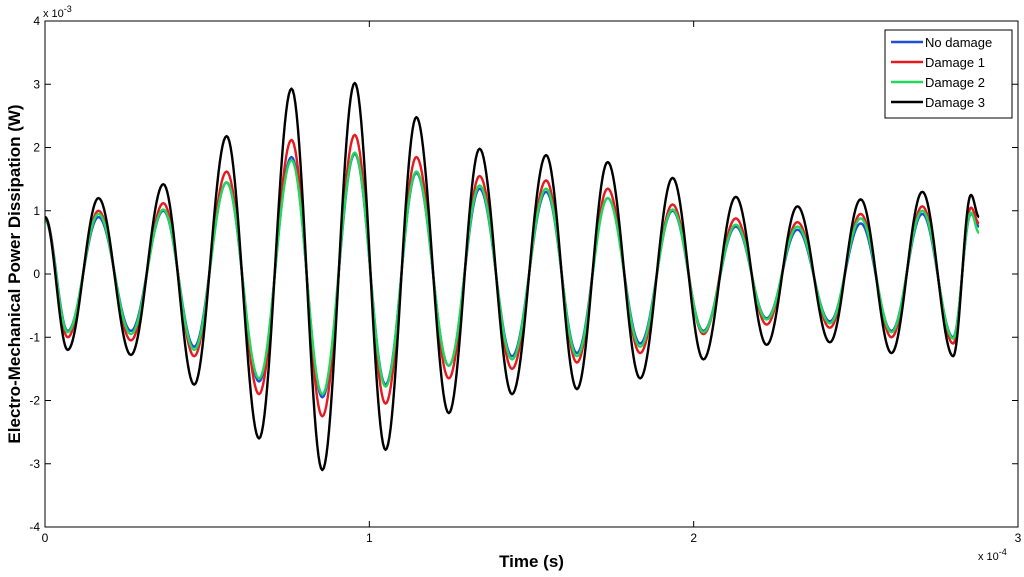 This screenshot has height=577, width=1024. I want to click on y-tick-label: 3, so click(36, 84).